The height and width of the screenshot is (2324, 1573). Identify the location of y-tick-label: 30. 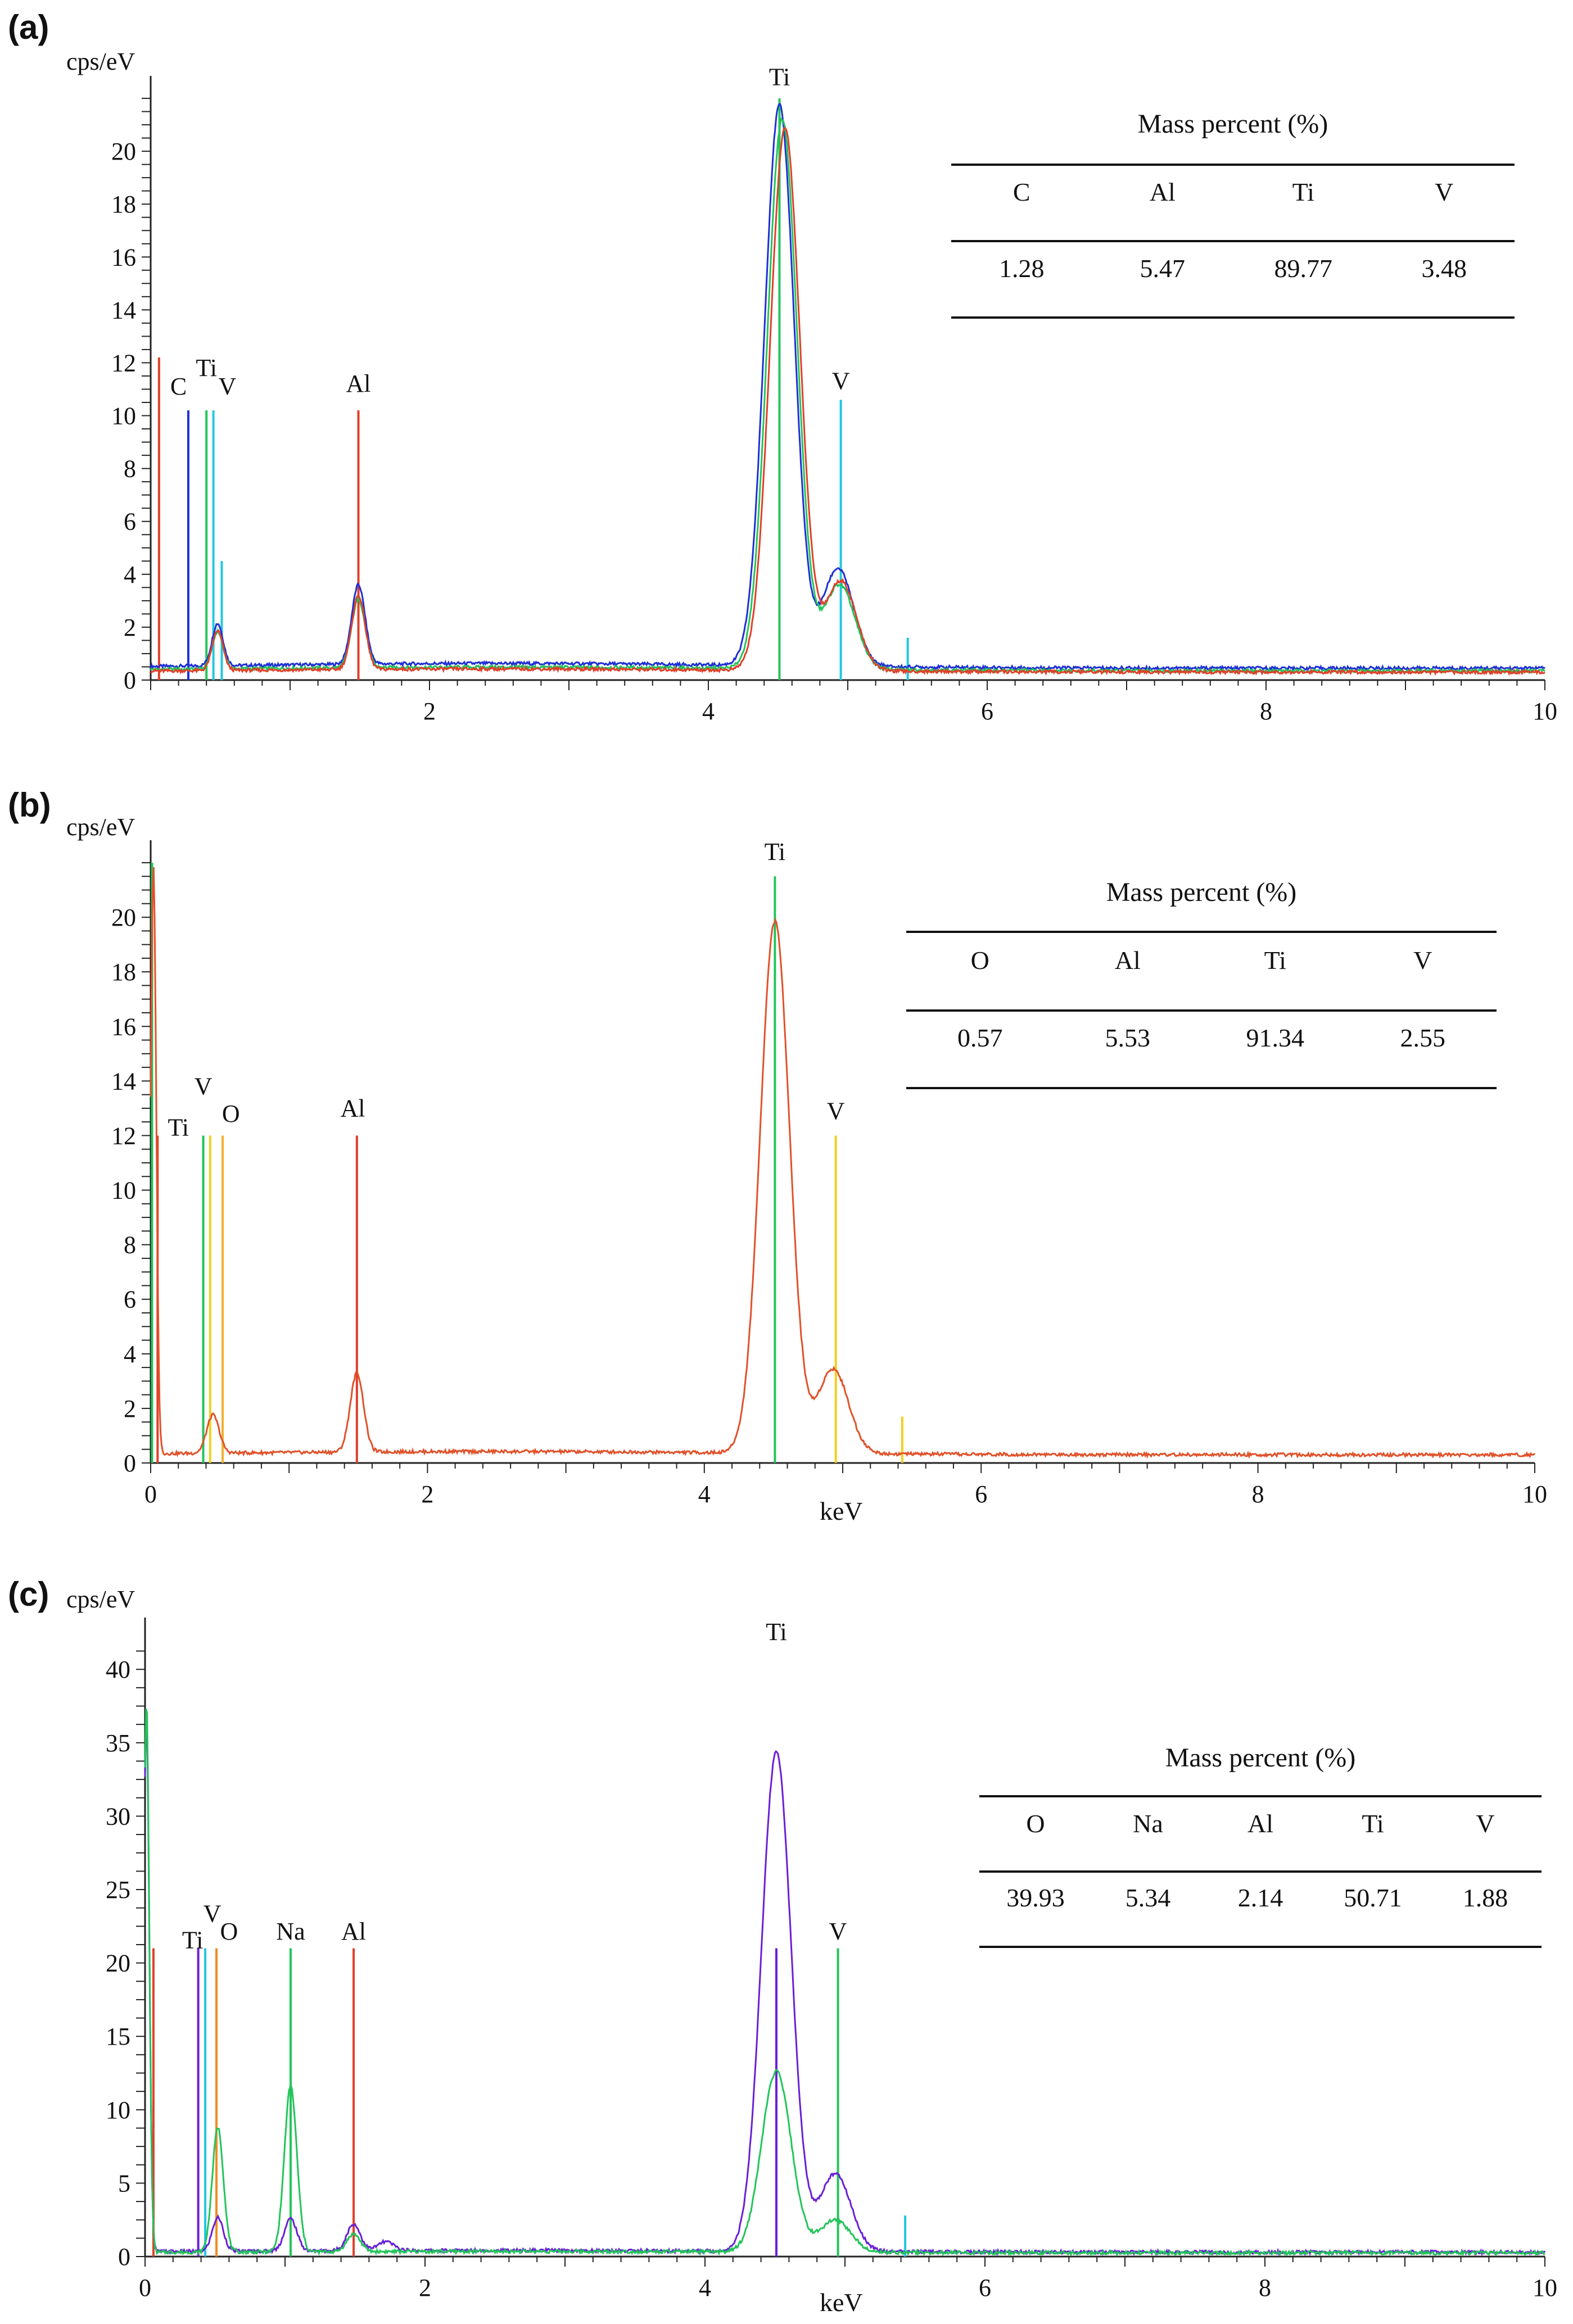
(118, 1816).